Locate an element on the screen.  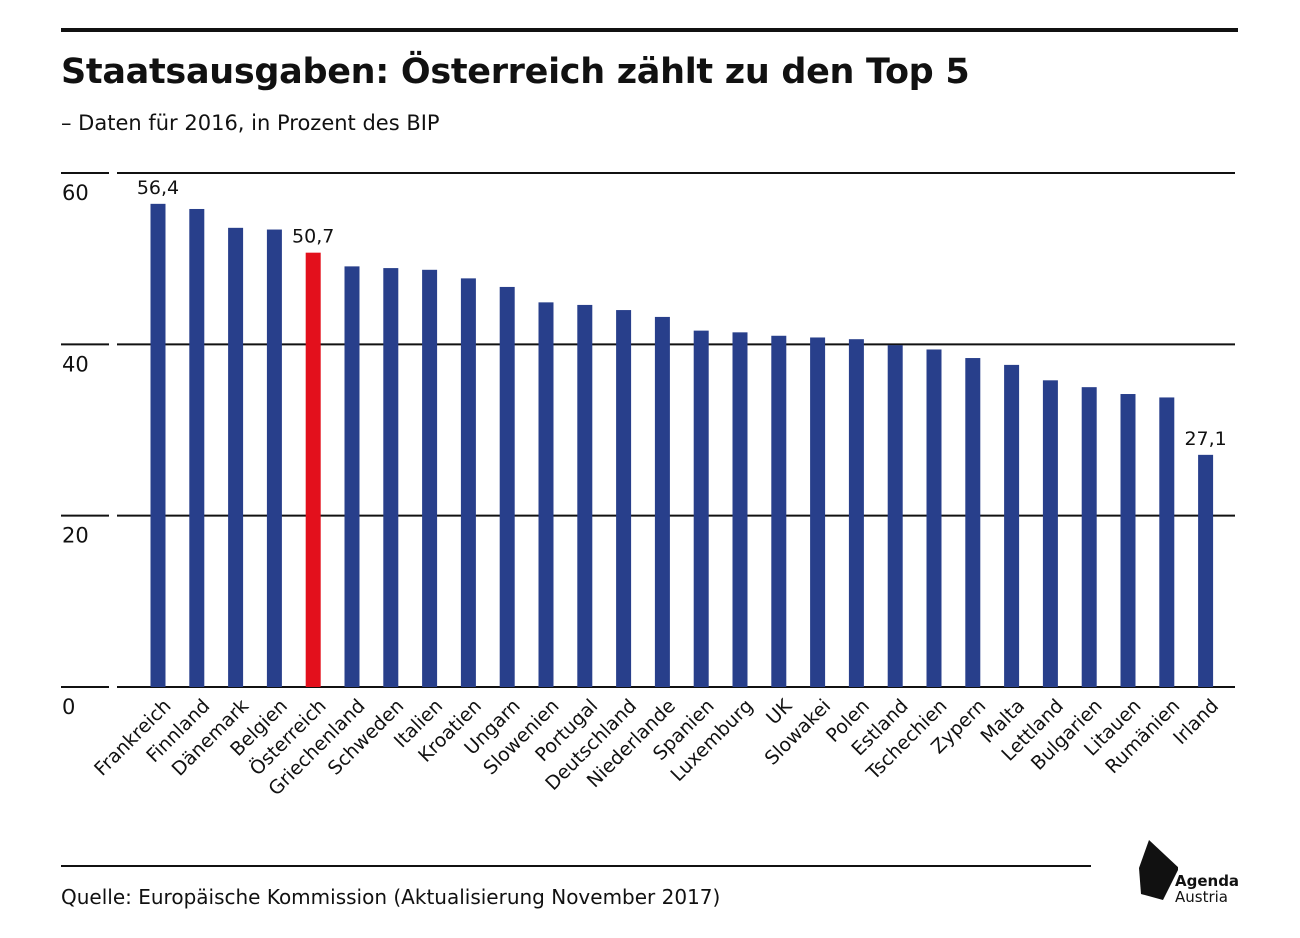
data-label: 56,4 is located at coordinates (158, 188).